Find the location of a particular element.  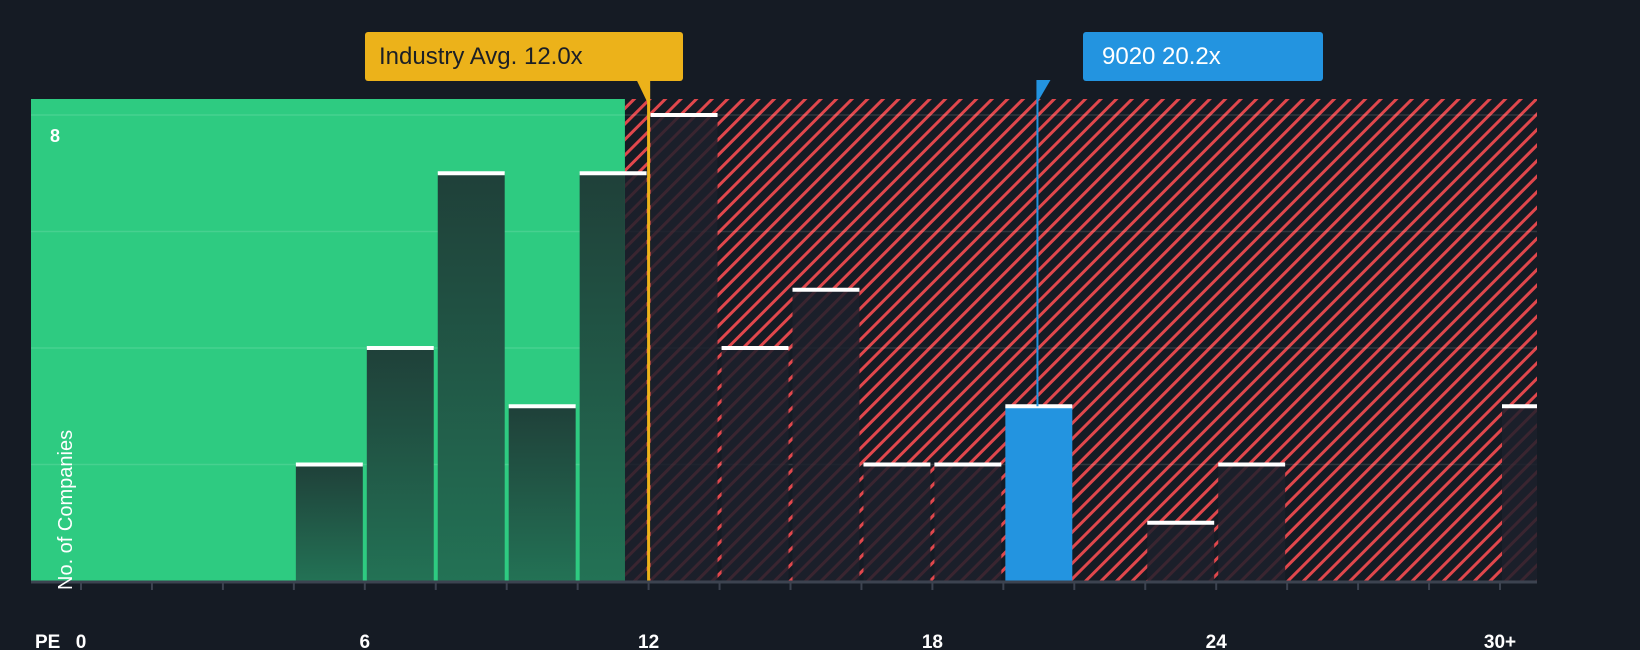

industry-callout-pointer is located at coordinates (643, 94).